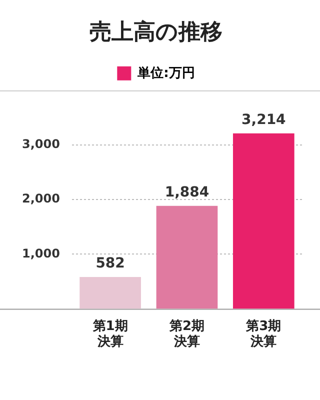 The image size is (320, 400). I want to click on x-tick-label: 第3期決算, so click(263, 334).